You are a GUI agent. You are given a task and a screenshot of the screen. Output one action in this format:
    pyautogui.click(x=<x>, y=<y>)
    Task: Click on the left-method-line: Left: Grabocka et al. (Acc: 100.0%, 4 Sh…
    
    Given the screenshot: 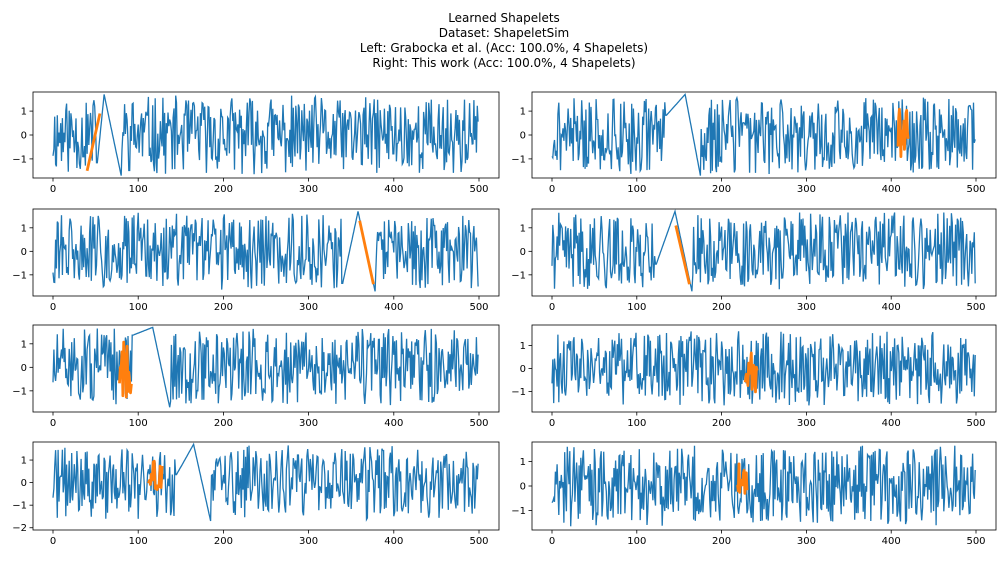 What is the action you would take?
    pyautogui.click(x=504, y=48)
    